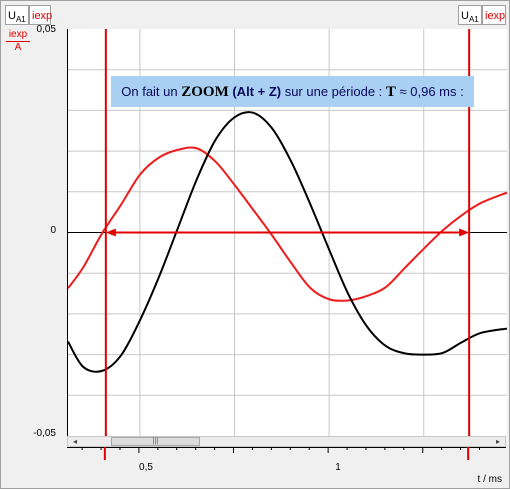  I want to click on scroll-left-icon: ◂, so click(74, 441).